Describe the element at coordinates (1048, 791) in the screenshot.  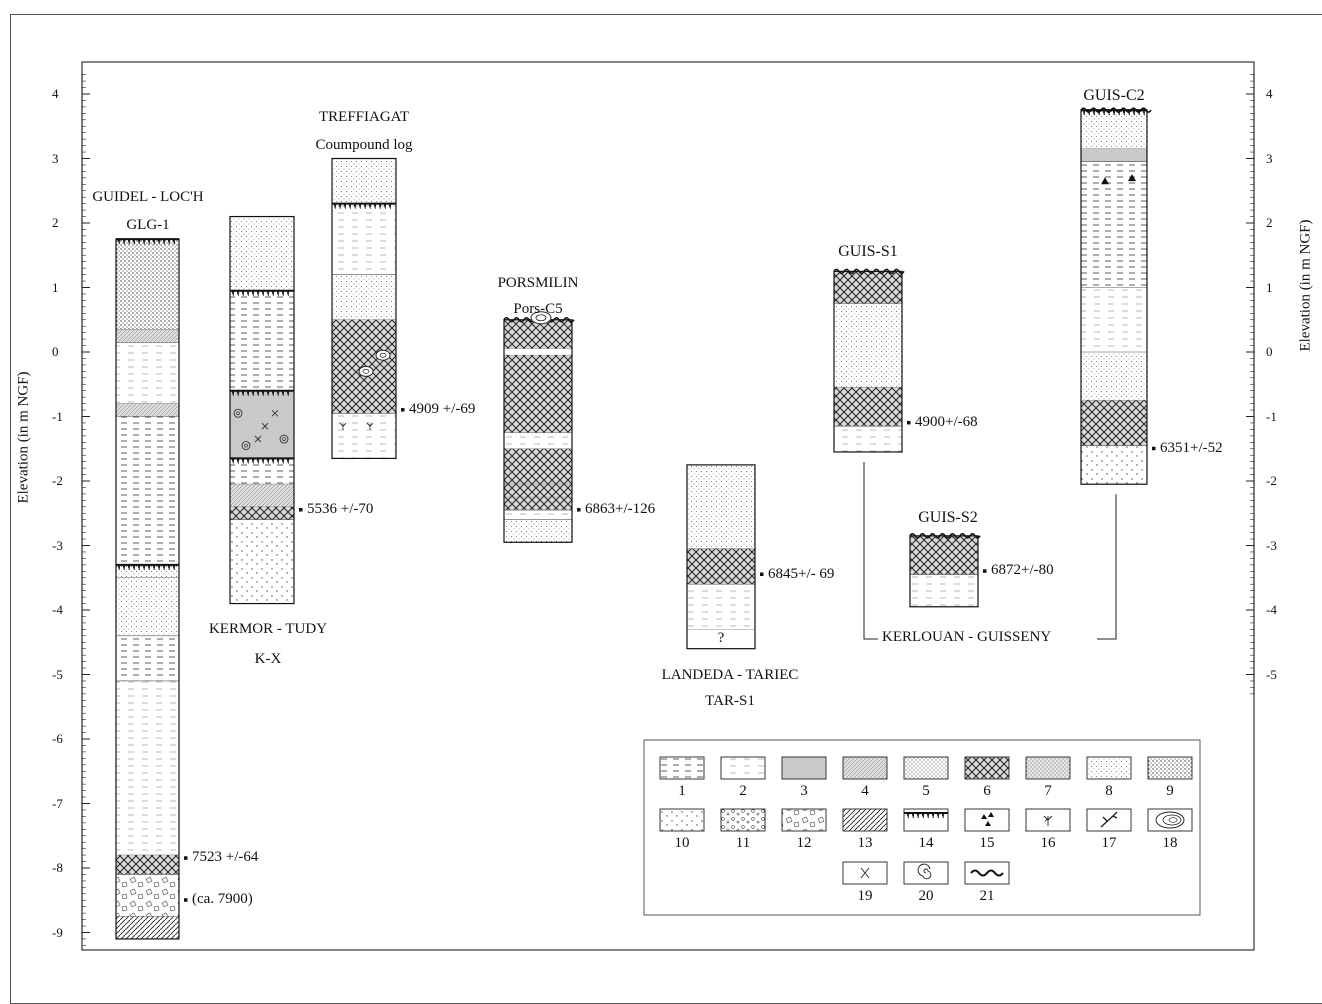
I see `legend-number: 7` at that location.